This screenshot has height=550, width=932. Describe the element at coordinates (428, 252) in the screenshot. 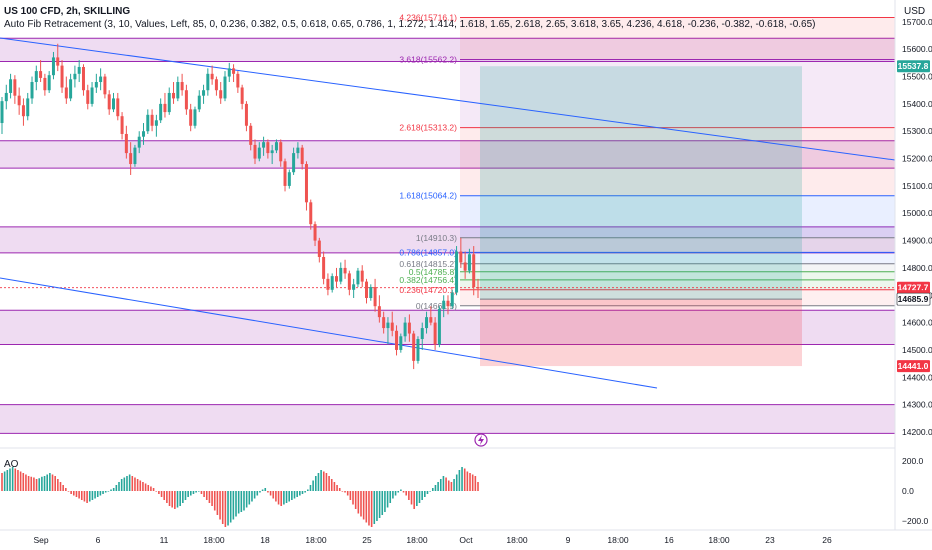

I see `fib-level-label: 0.786(14857.0)` at that location.